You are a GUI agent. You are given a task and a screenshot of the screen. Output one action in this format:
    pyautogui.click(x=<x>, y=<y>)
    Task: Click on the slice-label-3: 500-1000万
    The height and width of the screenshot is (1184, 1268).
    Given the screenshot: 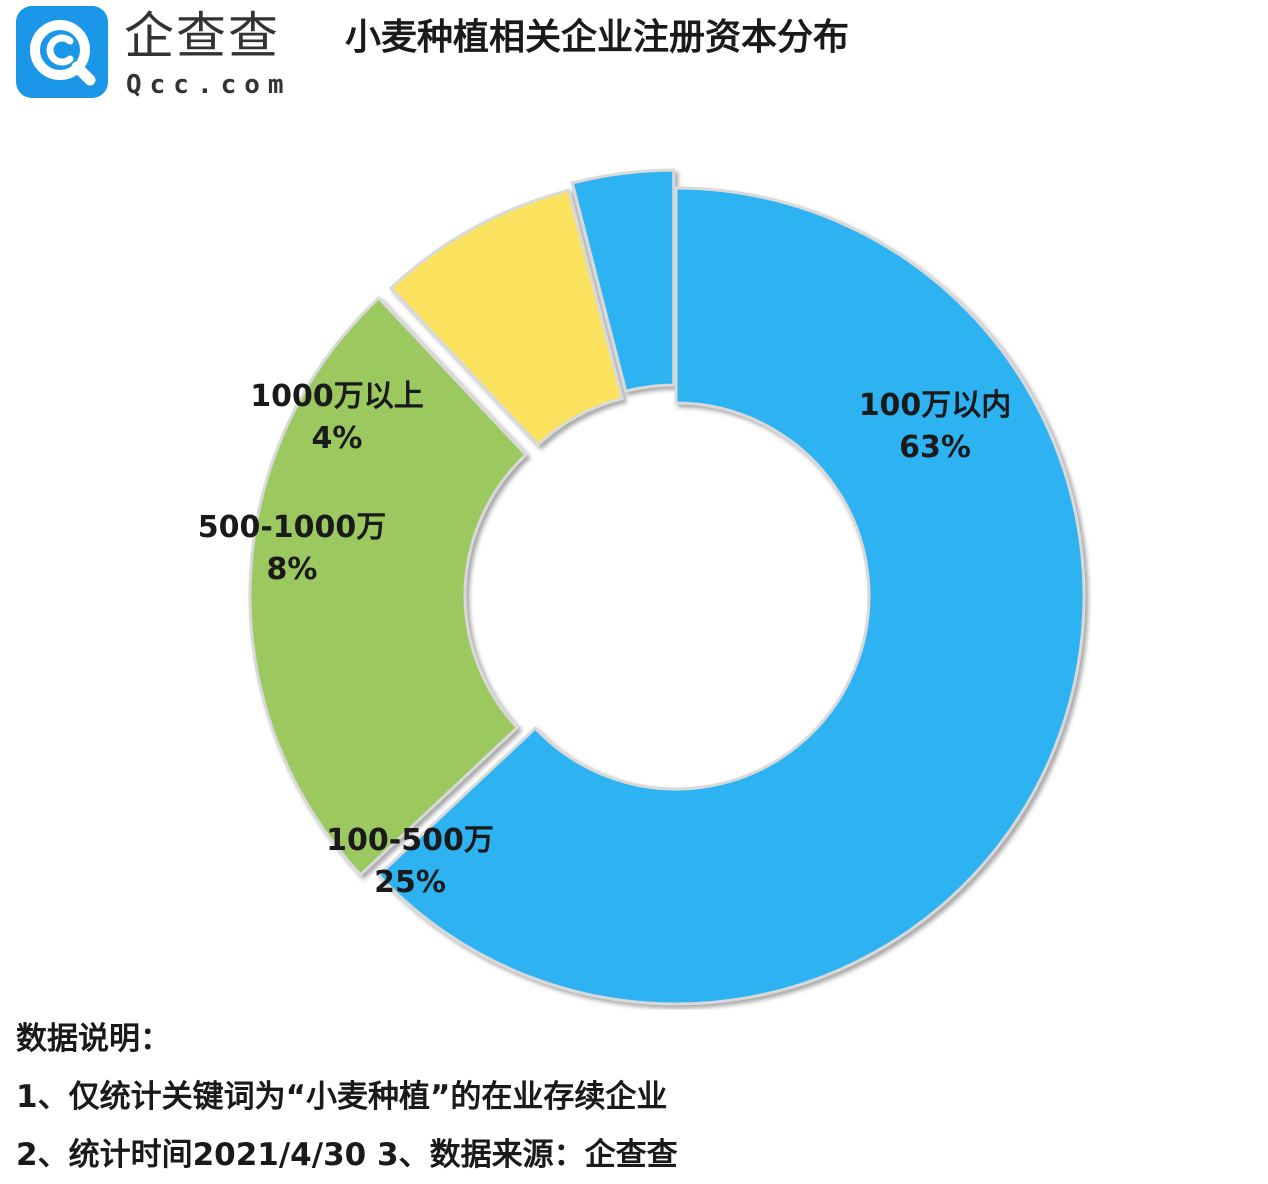 What is the action you would take?
    pyautogui.click(x=292, y=527)
    